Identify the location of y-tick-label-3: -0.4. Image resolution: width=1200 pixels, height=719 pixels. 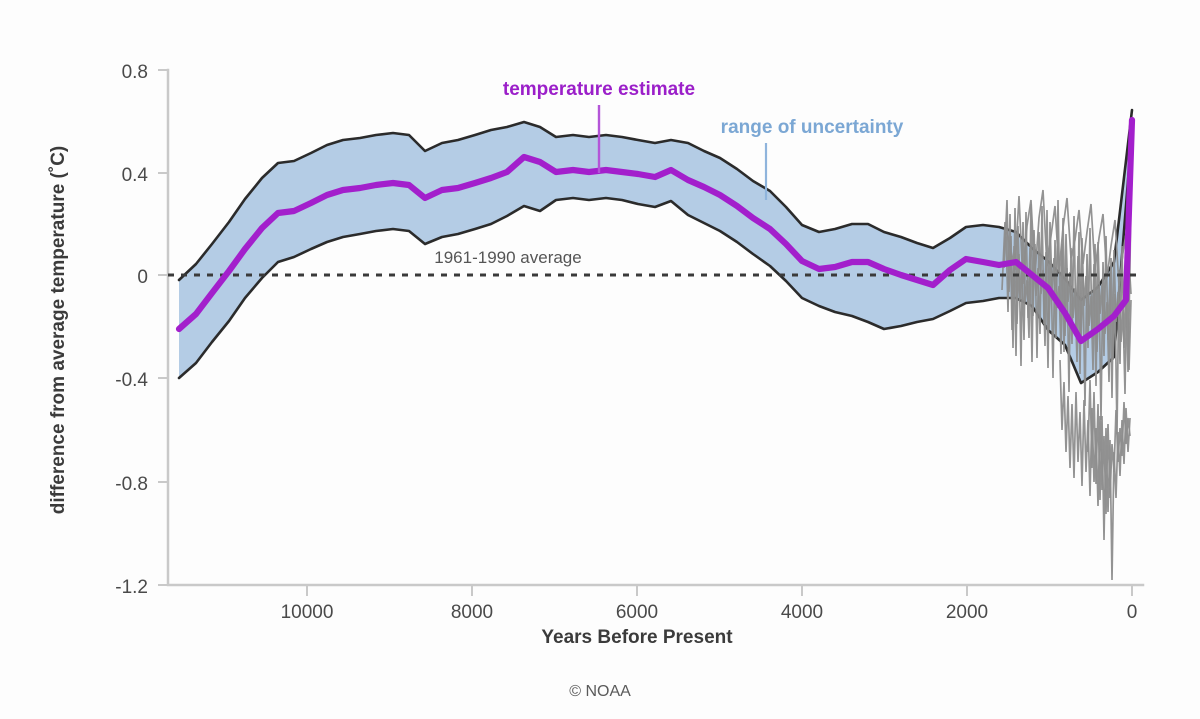
(131, 380).